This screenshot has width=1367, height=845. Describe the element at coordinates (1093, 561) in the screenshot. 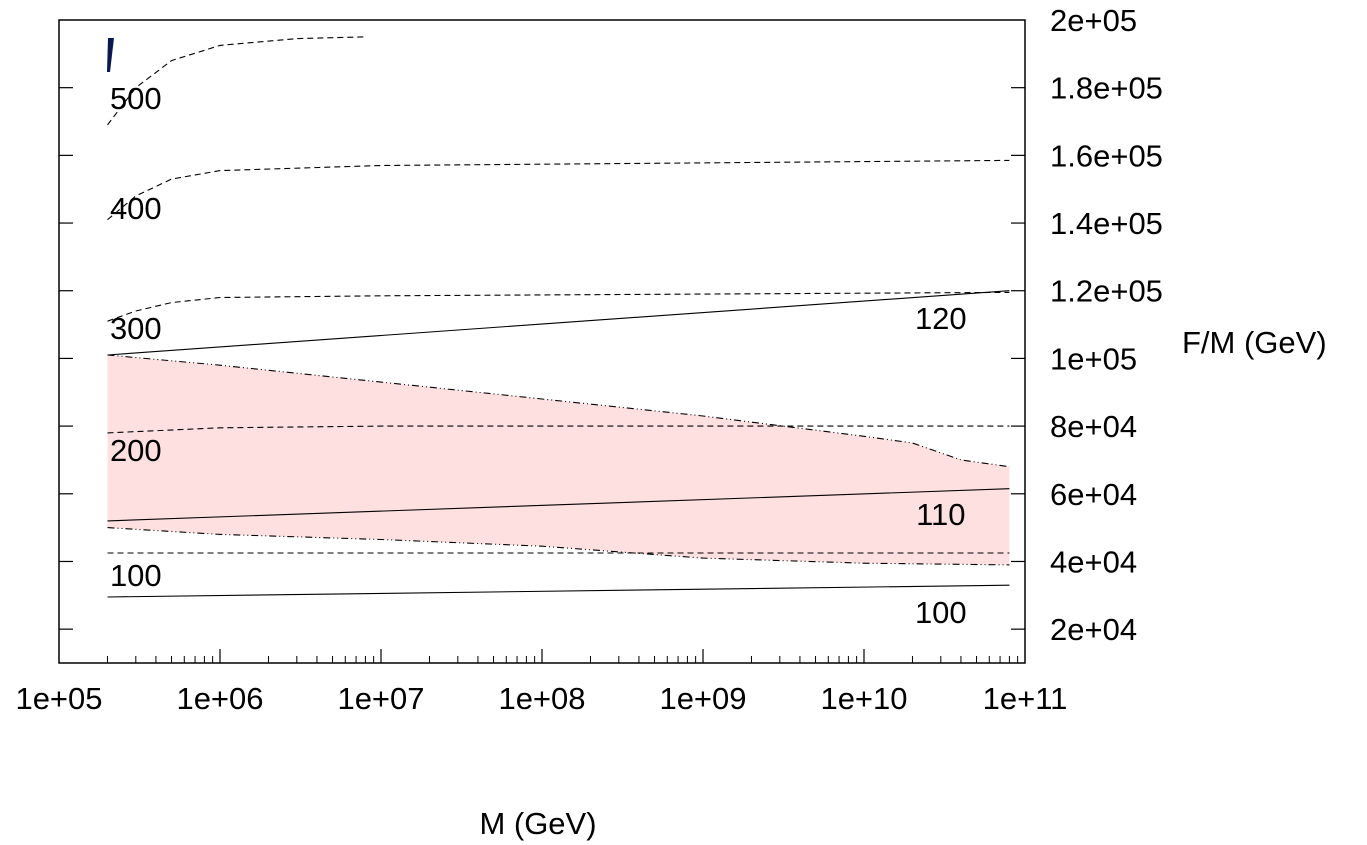

I see `y-tick-label: 4e+04` at that location.